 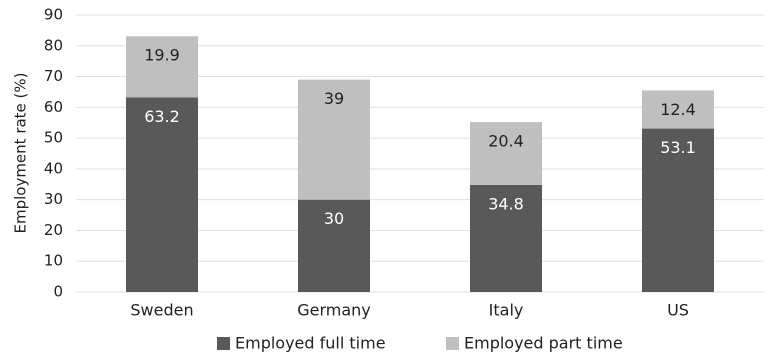 I want to click on x-category-label: Germany, so click(x=334, y=310).